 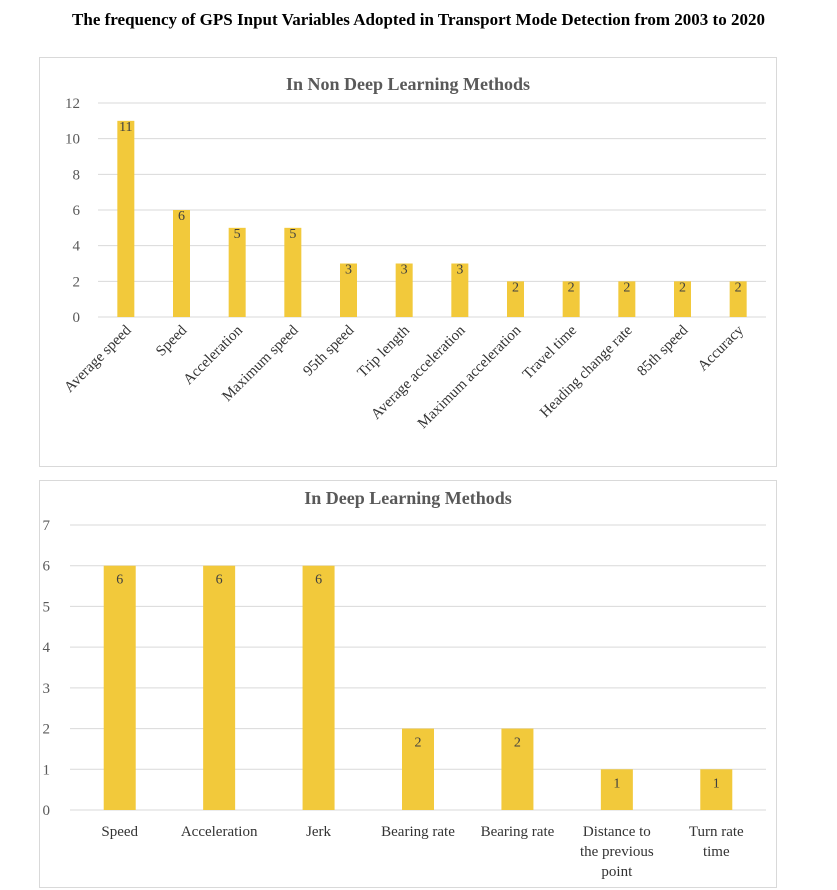 I want to click on x-tick-label: Acceleration, so click(x=219, y=832).